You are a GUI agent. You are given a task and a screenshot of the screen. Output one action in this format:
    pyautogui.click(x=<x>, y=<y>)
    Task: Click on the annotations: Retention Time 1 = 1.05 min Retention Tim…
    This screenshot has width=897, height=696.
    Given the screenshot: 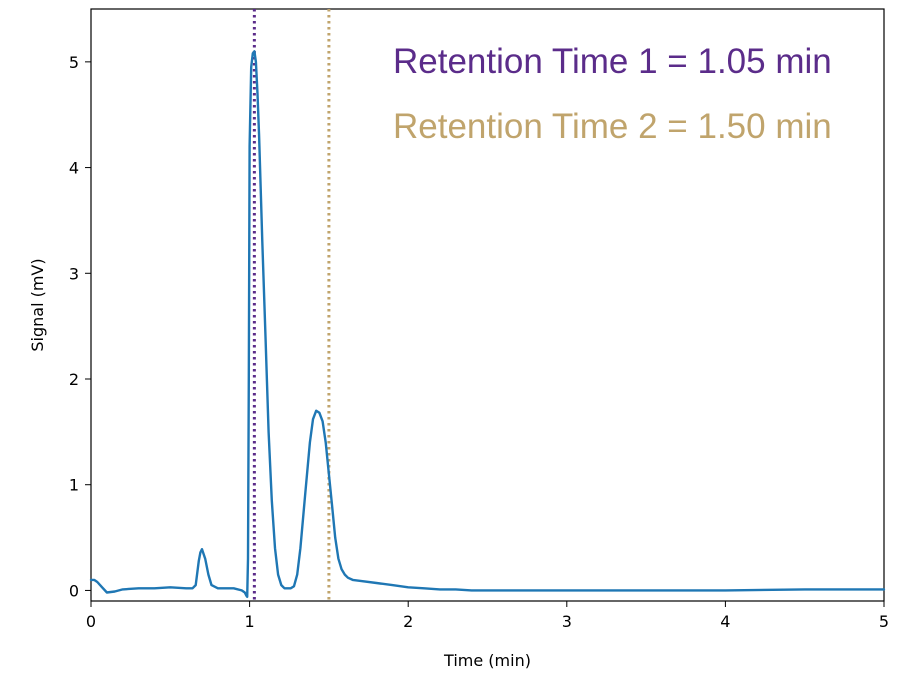 What is the action you would take?
    pyautogui.click(x=612, y=94)
    